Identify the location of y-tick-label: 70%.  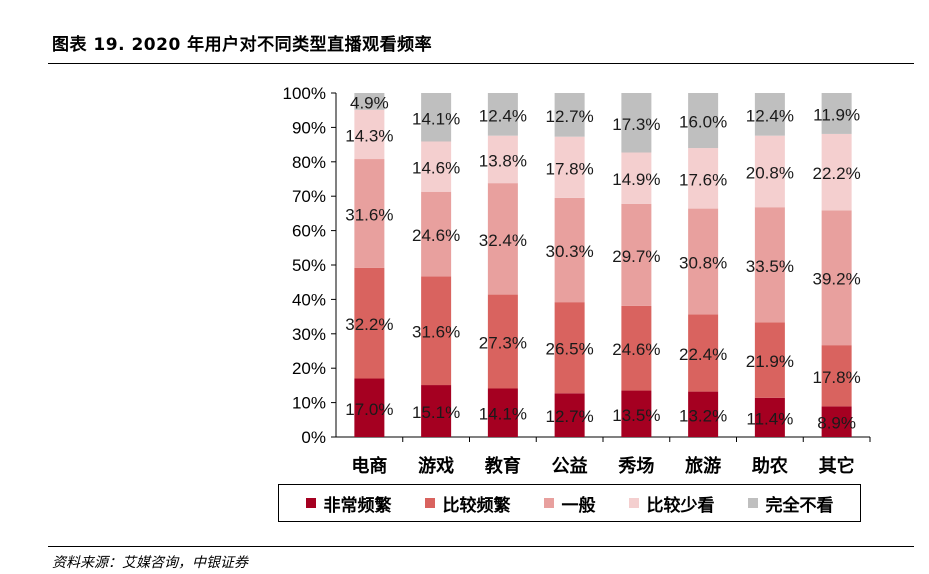
(309, 196).